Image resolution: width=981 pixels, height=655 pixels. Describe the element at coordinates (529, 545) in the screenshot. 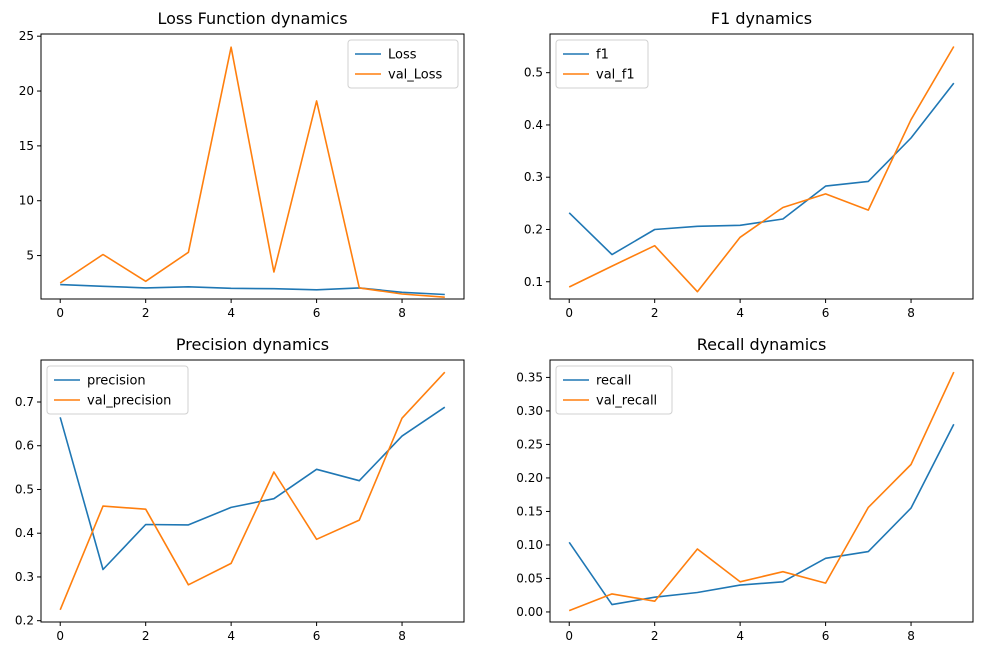

I see `y-tick-label: 0.10` at that location.